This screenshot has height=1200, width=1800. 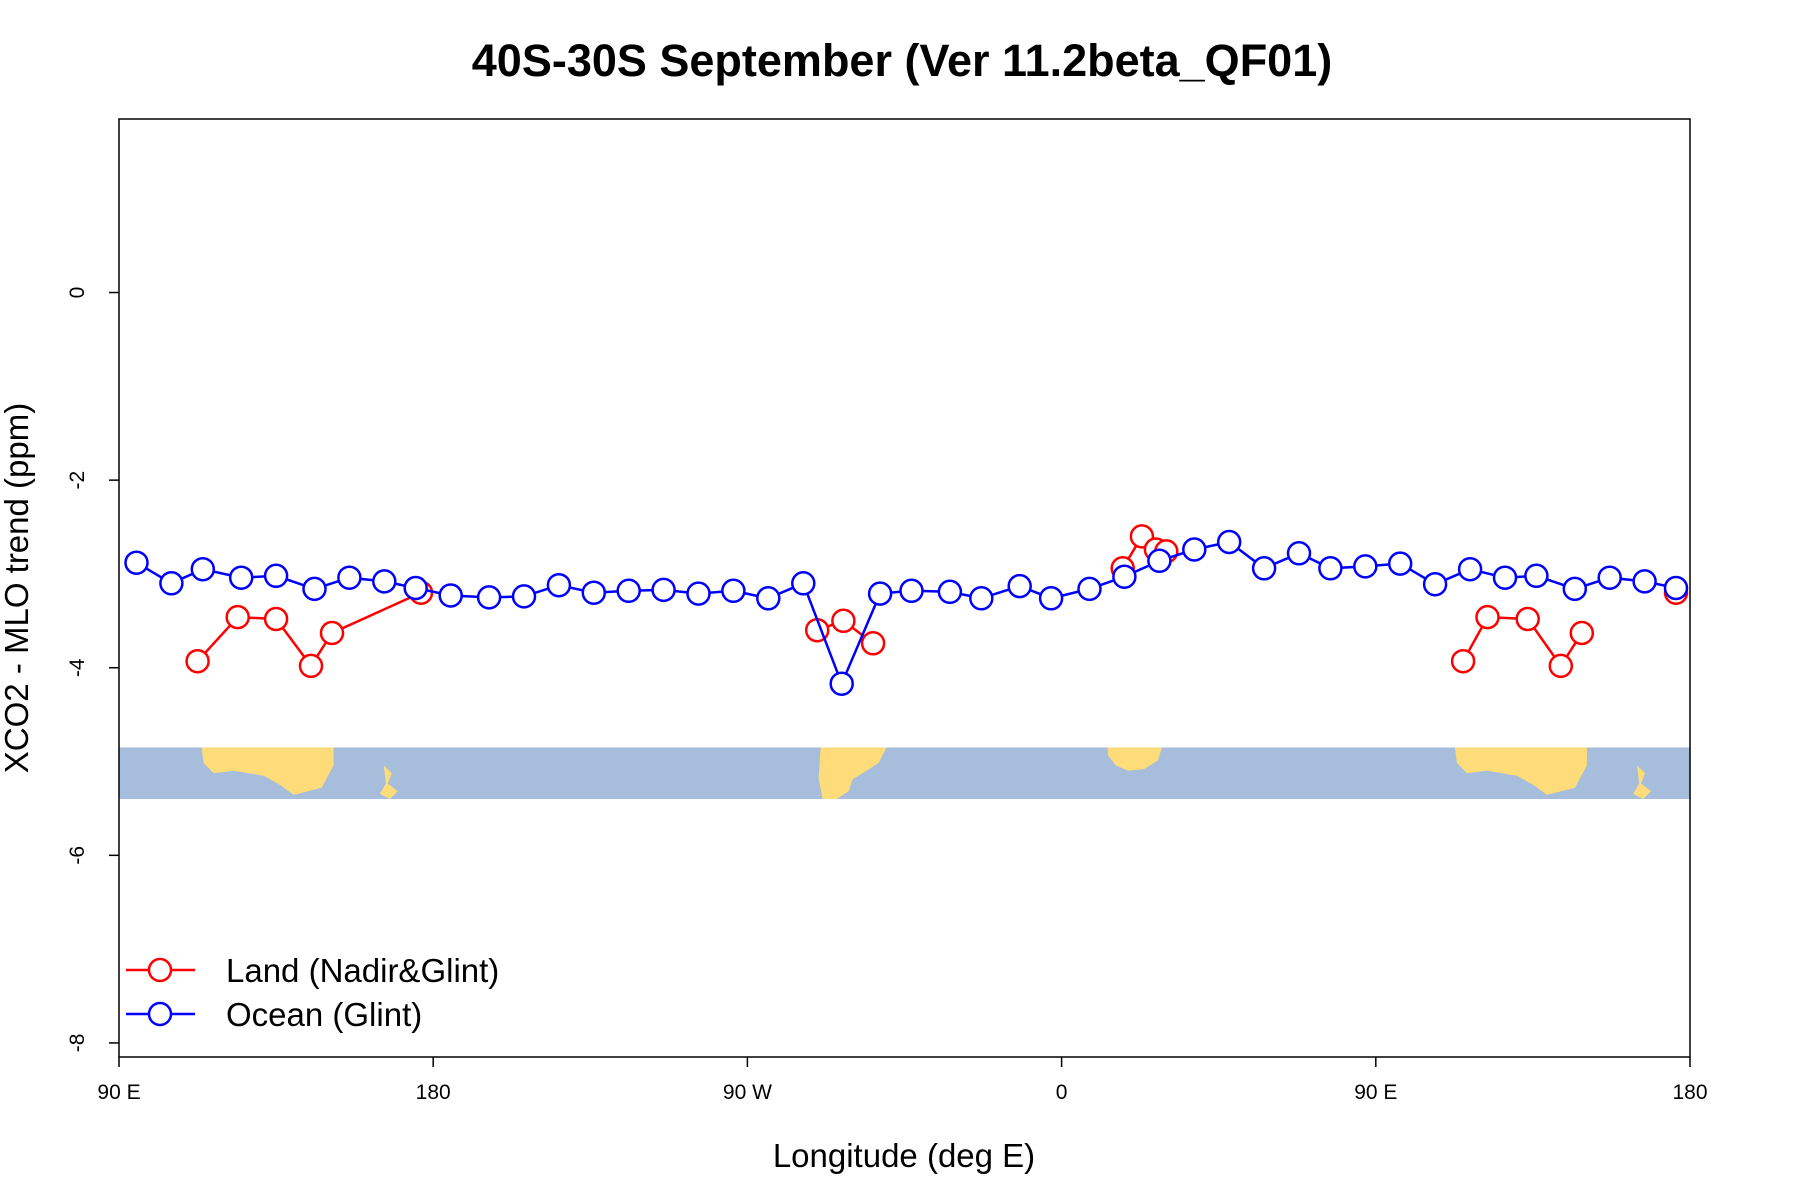 What do you see at coordinates (92, 670) in the screenshot?
I see `y-axis: 0 -2 -4 -6 -8` at bounding box center [92, 670].